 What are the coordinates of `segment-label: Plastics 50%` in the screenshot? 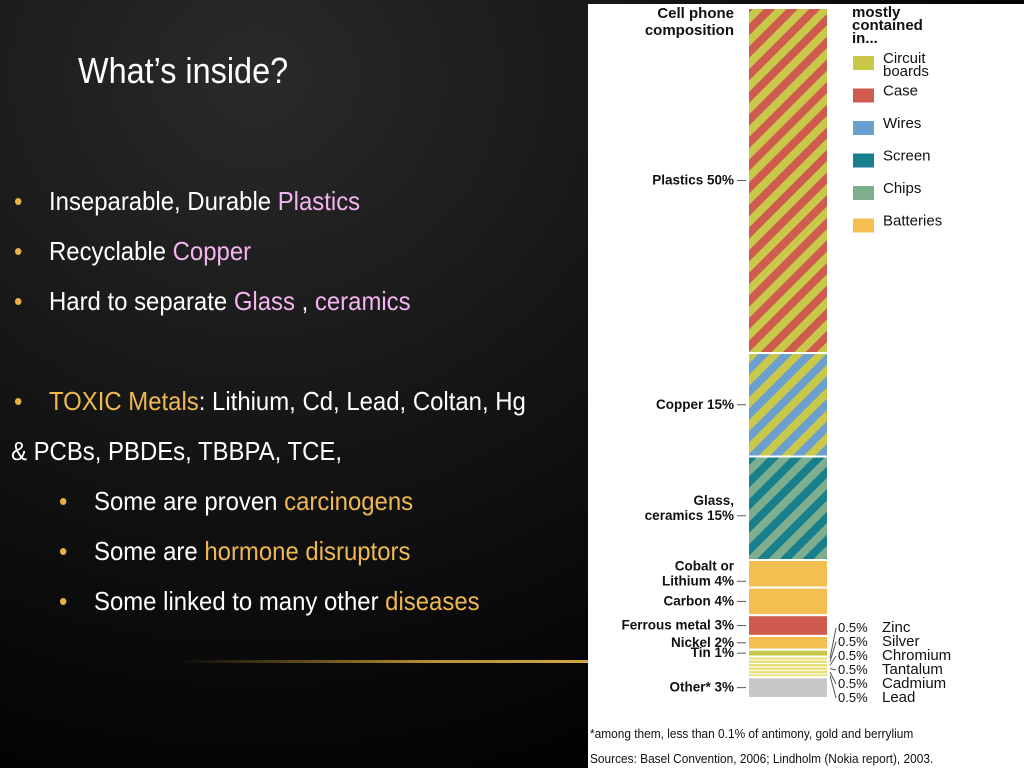 It's located at (693, 180).